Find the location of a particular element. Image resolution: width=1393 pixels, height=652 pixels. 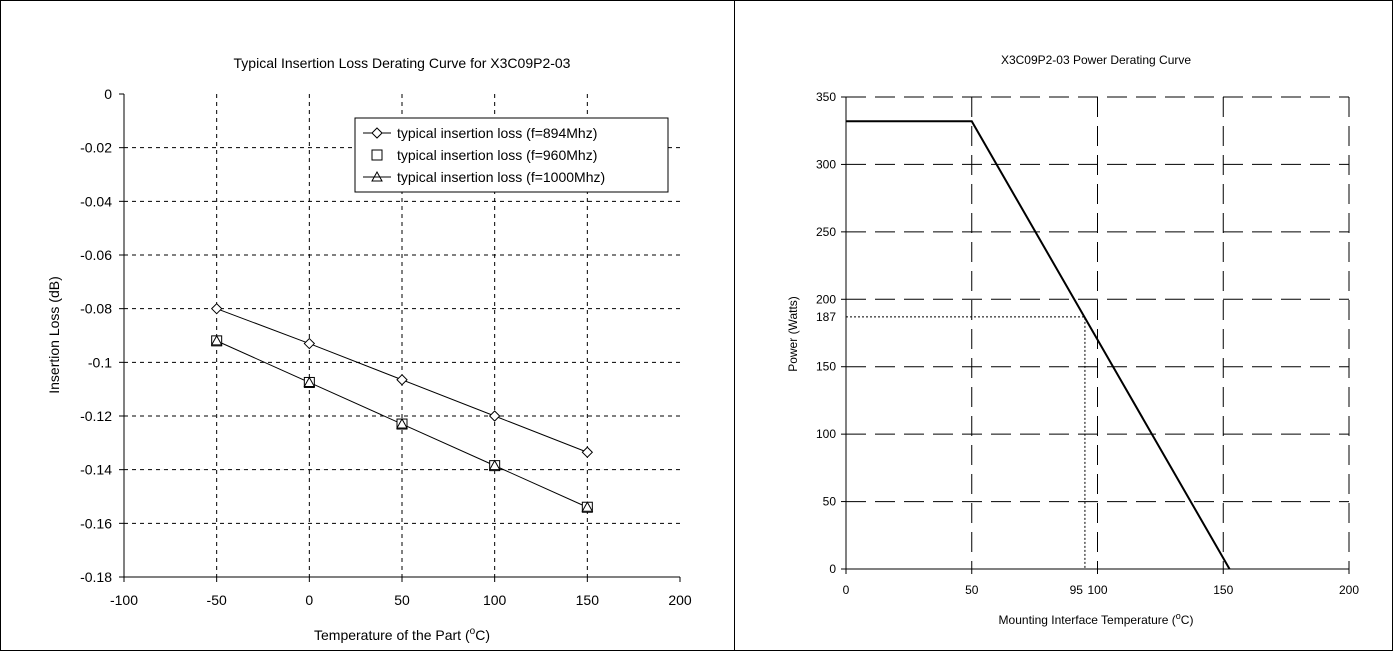

y-tick-label: 150 is located at coordinates (826, 367).